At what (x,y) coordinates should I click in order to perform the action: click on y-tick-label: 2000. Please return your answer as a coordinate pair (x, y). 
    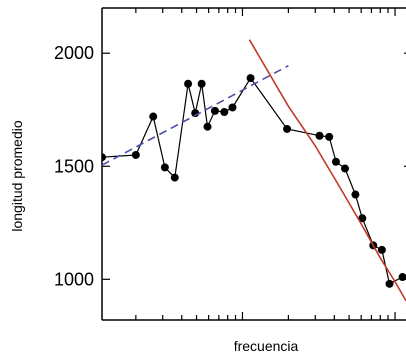
    Looking at the image, I should click on (74, 53).